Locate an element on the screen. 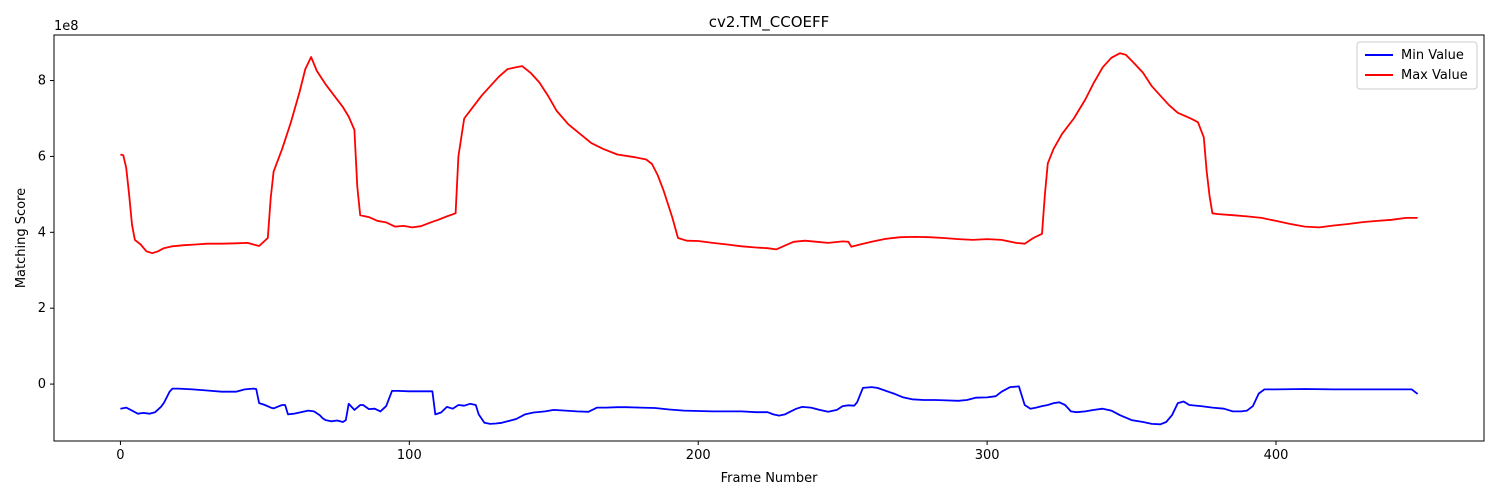 The image size is (1500, 504). y-axis-ticks: 0 2 4 6 8 is located at coordinates (46, 233).